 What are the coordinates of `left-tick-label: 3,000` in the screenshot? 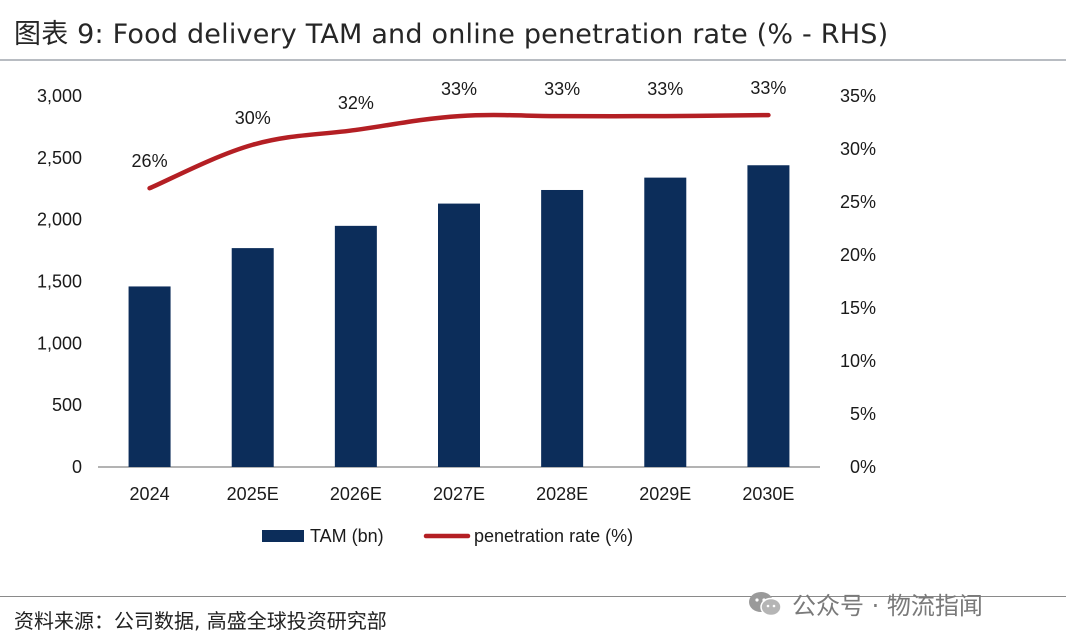 It's located at (59, 96).